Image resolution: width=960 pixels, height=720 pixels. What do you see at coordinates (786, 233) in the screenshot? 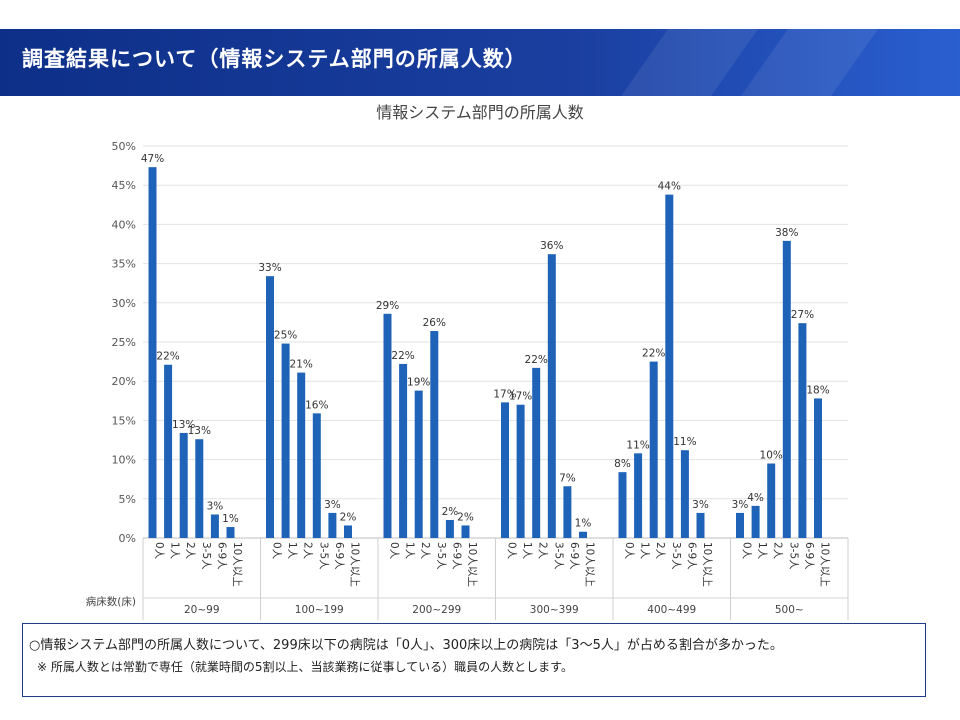
I see `data-label: 38%` at bounding box center [786, 233].